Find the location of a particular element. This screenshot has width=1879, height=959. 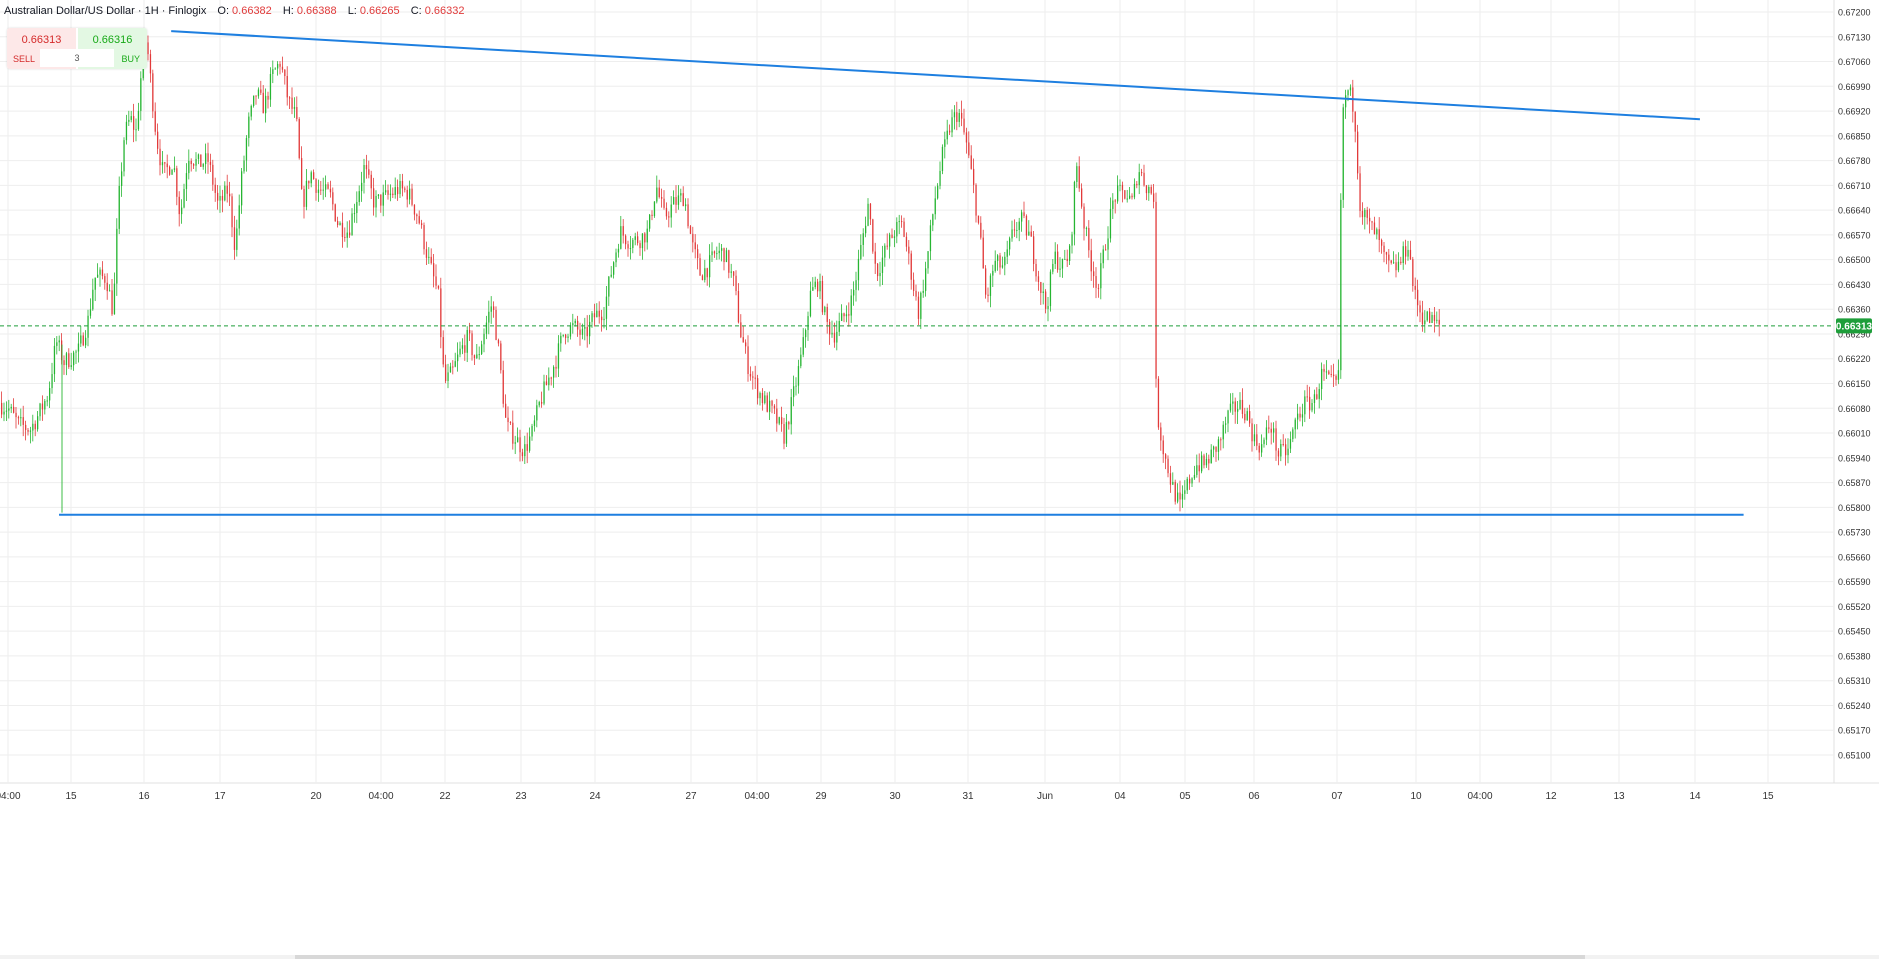

buy-price: 0.66316 is located at coordinates (112, 40).